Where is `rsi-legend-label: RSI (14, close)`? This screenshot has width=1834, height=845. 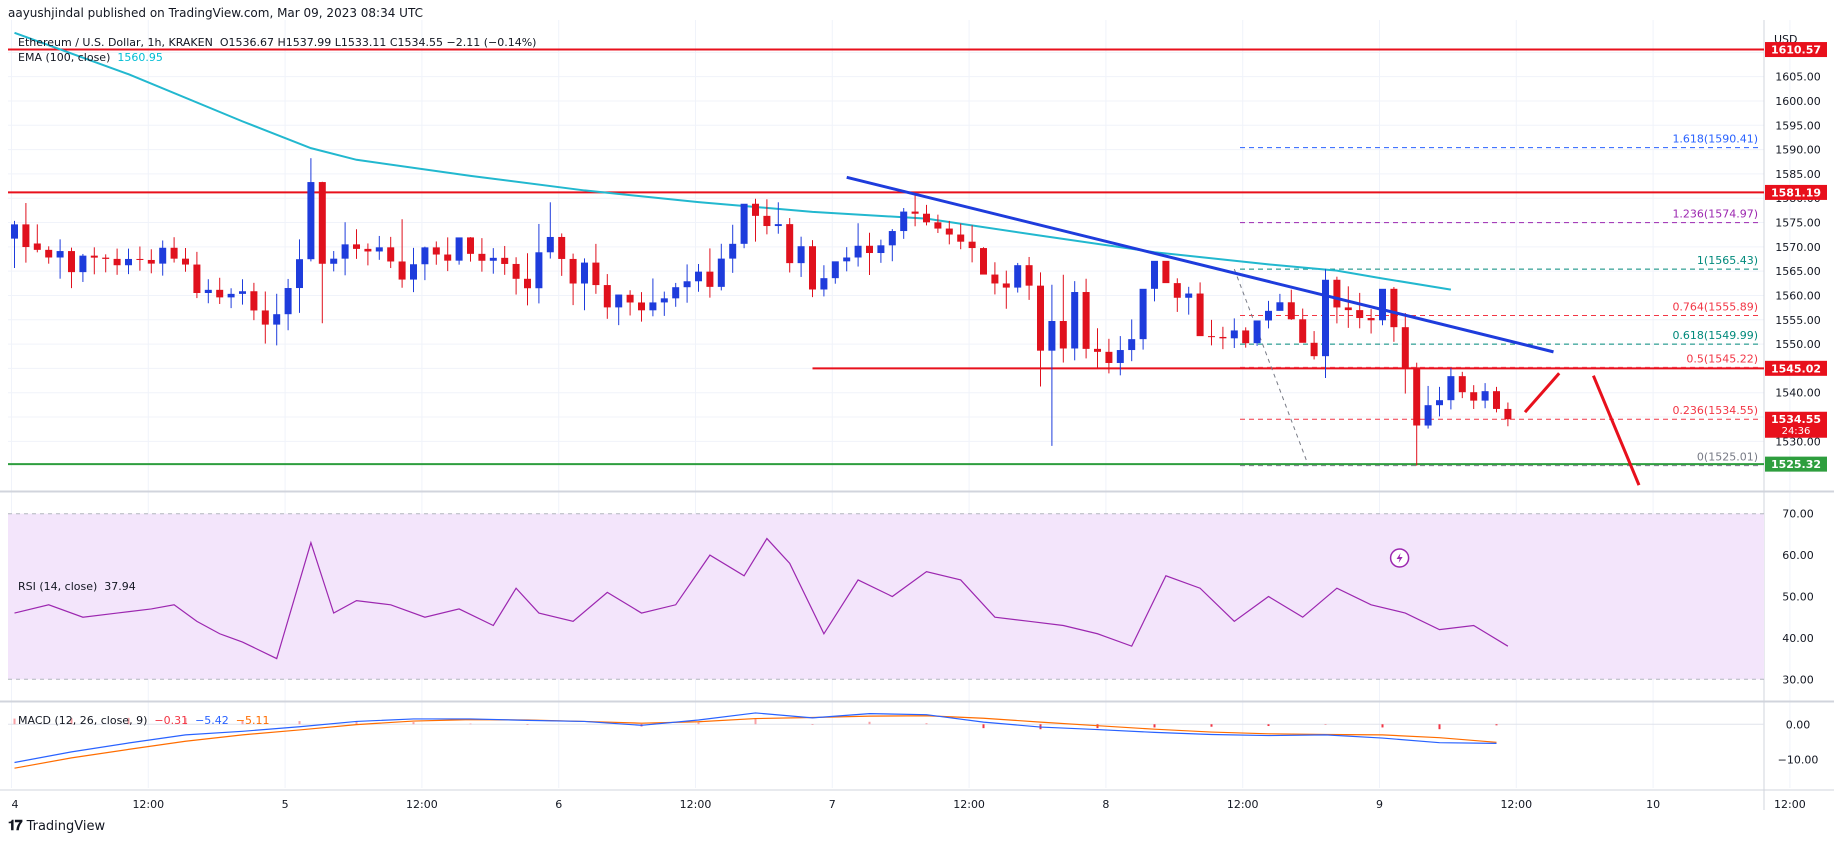
rsi-legend-label: RSI (14, close) is located at coordinates (58, 586).